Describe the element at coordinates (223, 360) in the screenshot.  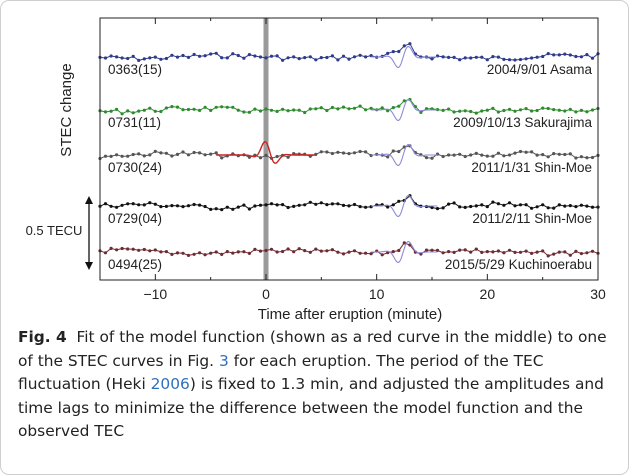
I see `caption-ref-figure: 3` at that location.